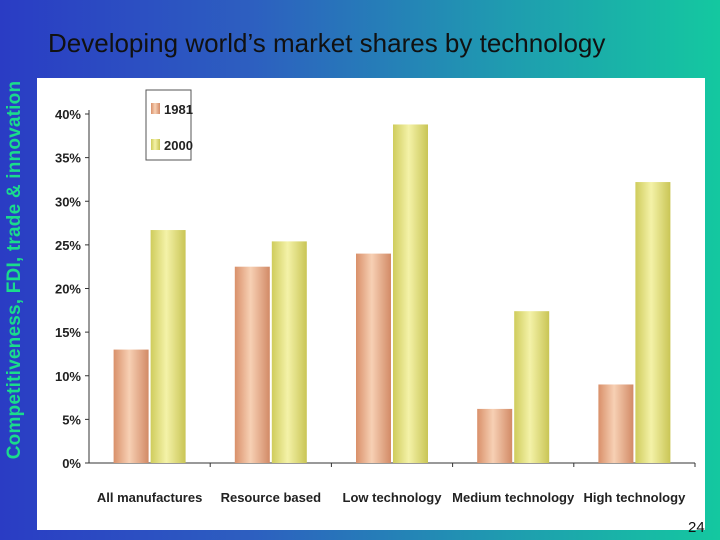 The width and height of the screenshot is (720, 540). I want to click on x-category-label: All manufactures, so click(149, 497).